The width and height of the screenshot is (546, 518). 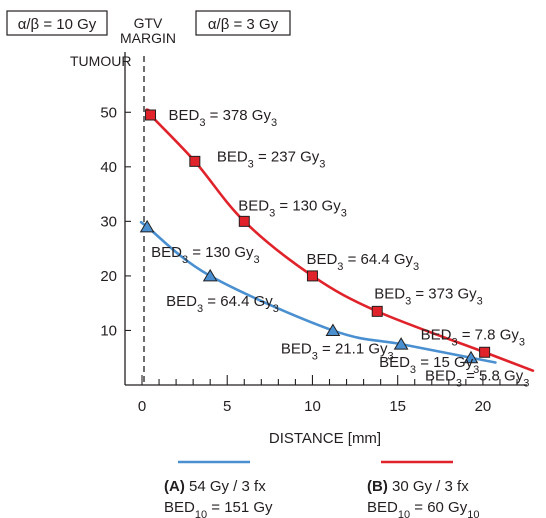 I want to click on alpha-beta-10-label: α/β = 10 Gy, so click(x=57, y=24).